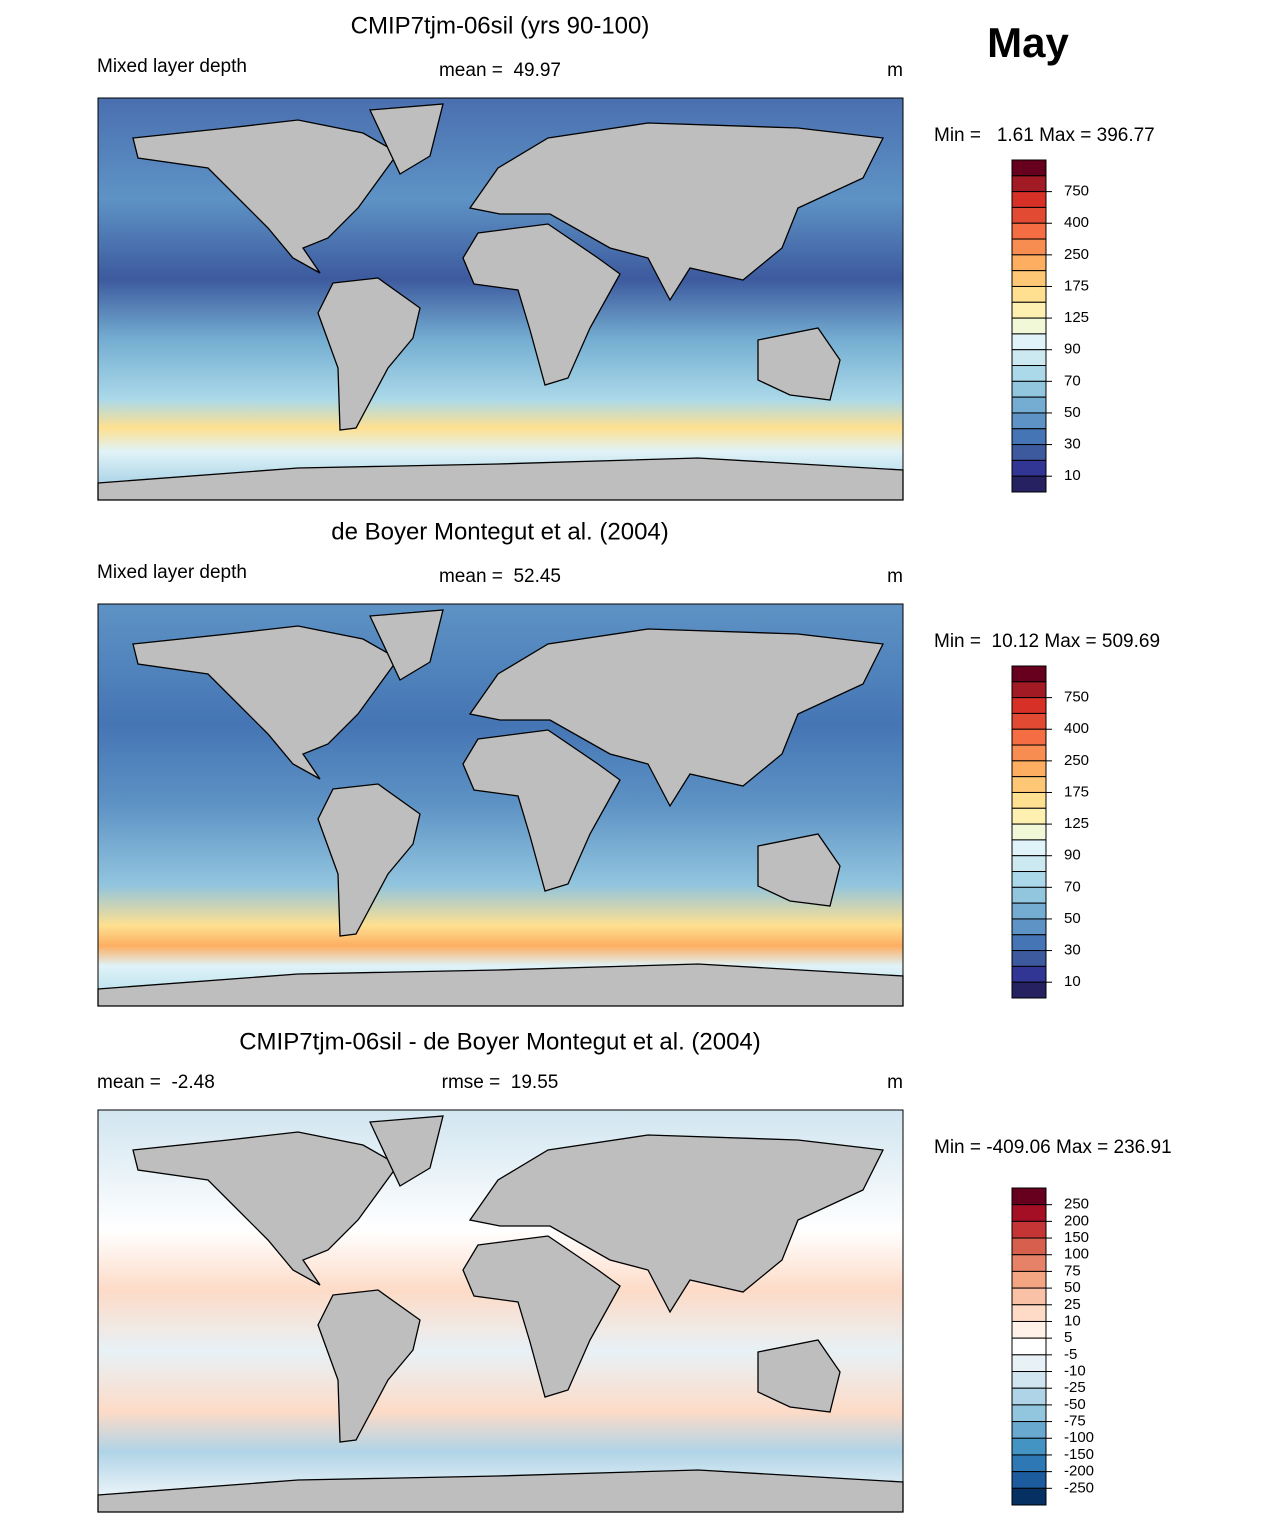  I want to click on colorbar-label: 5, so click(1068, 1337).